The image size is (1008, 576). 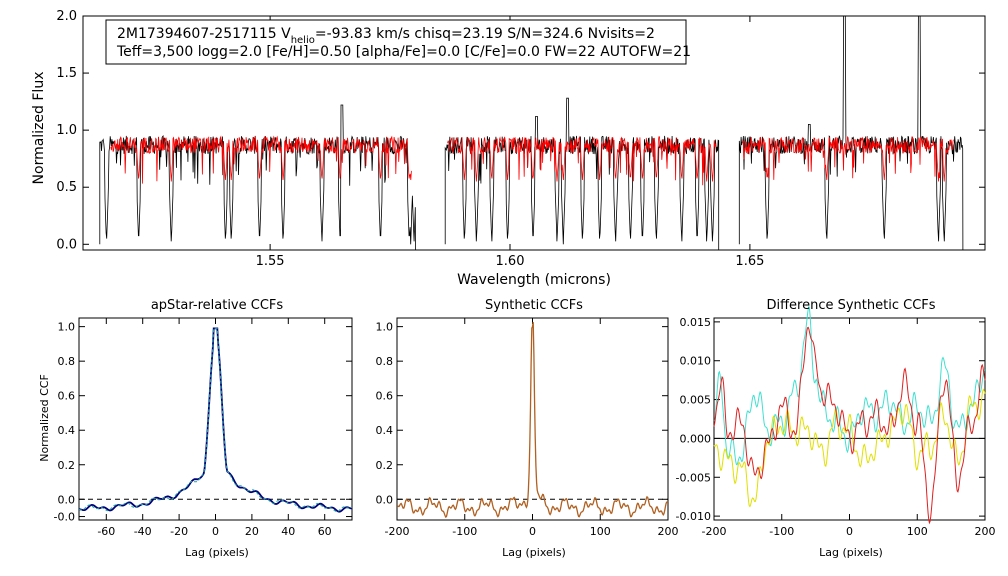 I want to click on synthetic-ccf-xtick-label: 200, so click(x=668, y=531).